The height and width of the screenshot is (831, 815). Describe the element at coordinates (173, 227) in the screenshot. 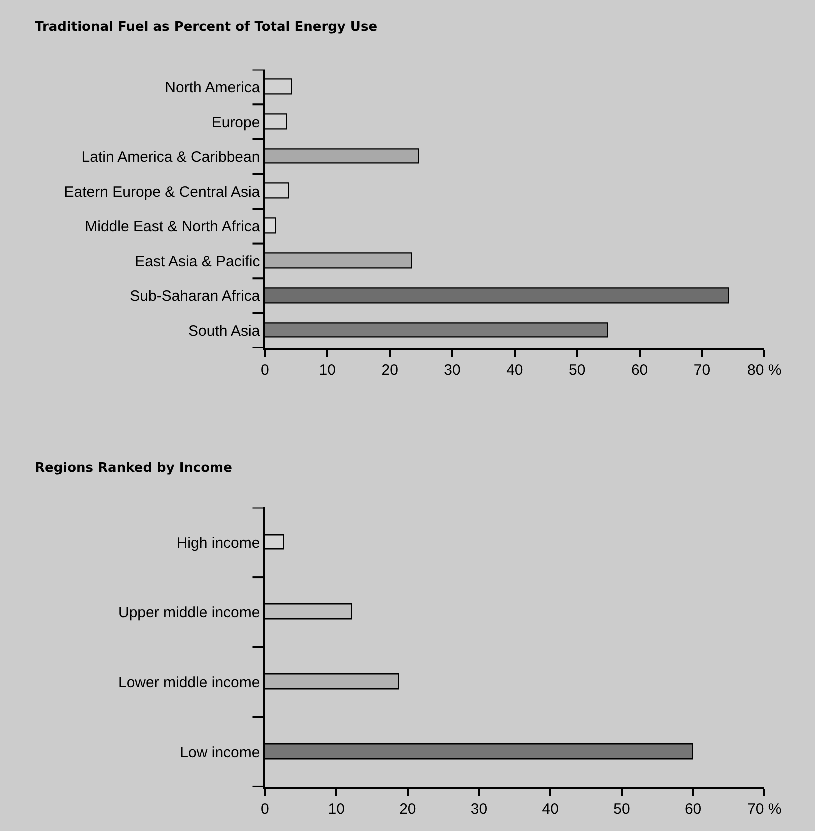

I see `y-tick-label: Middle East & North Africa` at that location.